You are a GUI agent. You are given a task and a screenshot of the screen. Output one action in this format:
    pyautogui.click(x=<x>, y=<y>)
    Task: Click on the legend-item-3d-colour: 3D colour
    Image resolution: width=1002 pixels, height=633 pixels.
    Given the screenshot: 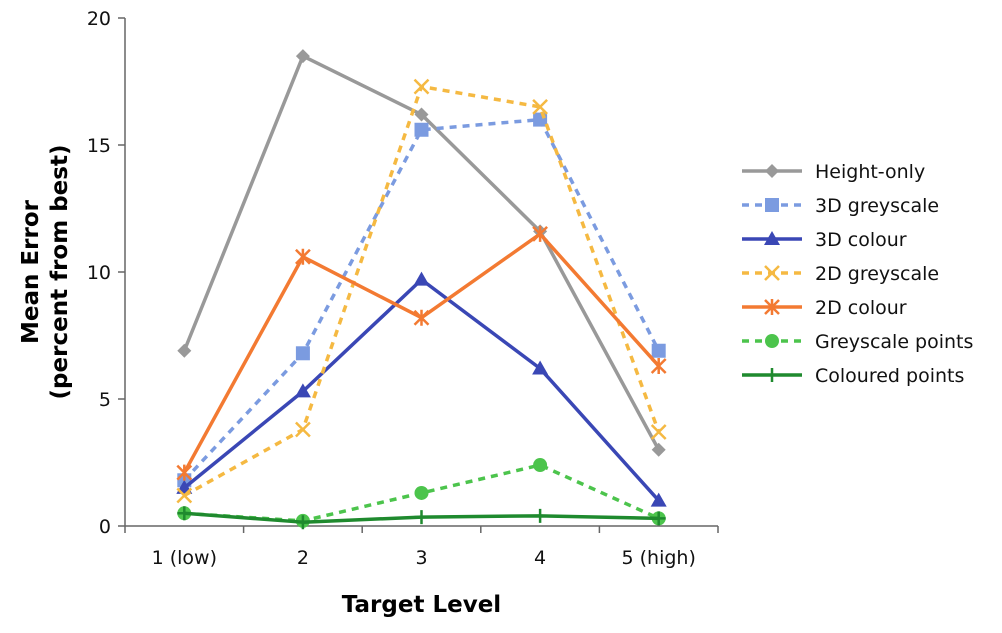 What is the action you would take?
    pyautogui.click(x=824, y=240)
    